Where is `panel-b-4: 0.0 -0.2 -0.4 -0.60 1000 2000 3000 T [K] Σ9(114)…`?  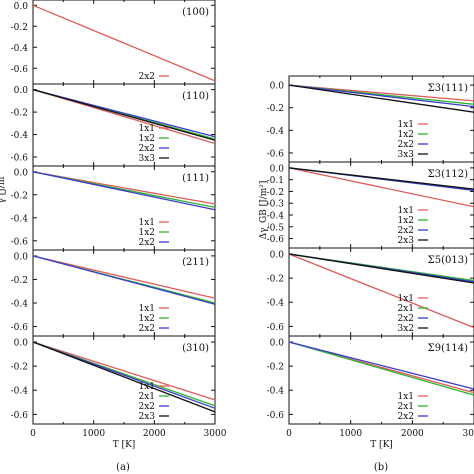
panel-b-4: 0.0 -0.2 -0.4 -0.60 1000 2000 3000 T [K] Σ9(114)… is located at coordinates (370, 392).